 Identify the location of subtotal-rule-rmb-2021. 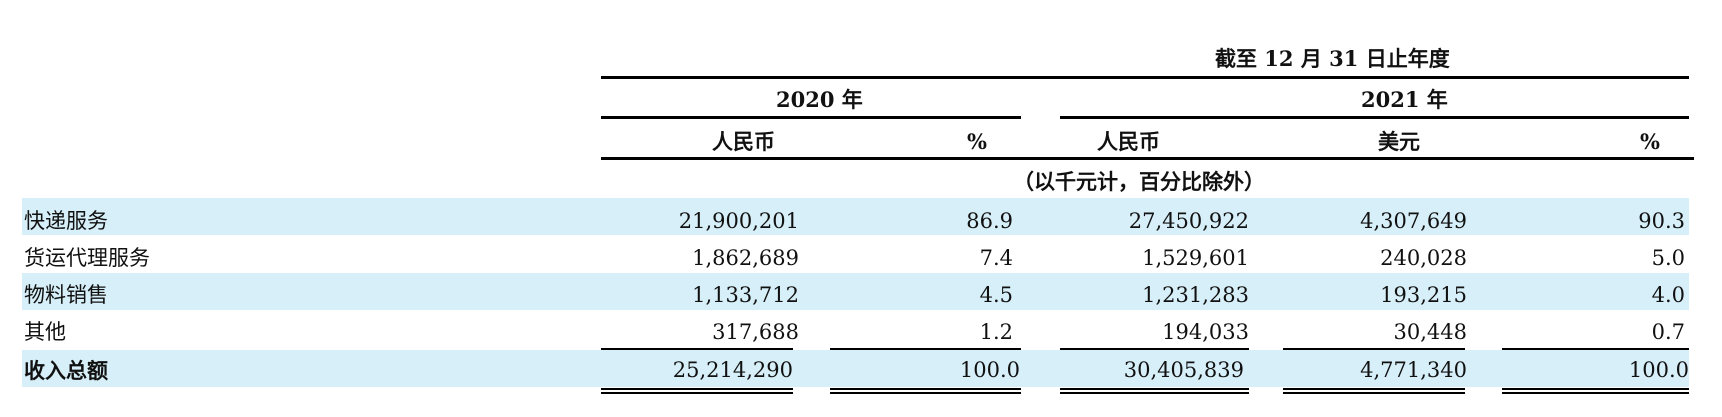
(1154, 349).